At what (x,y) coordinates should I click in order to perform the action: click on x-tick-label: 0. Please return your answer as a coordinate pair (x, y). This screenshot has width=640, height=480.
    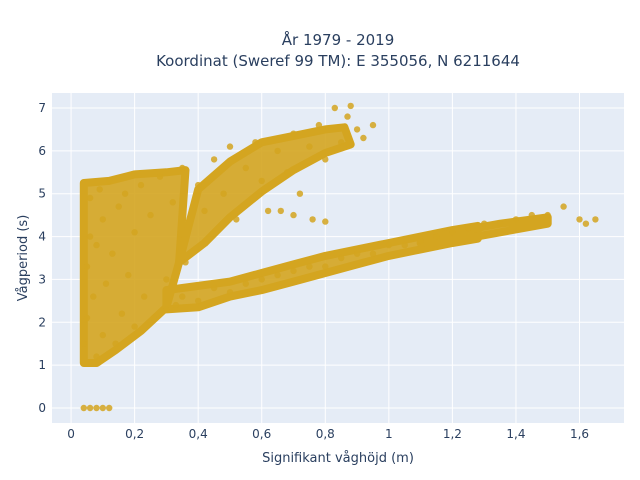
    Looking at the image, I should click on (71, 434).